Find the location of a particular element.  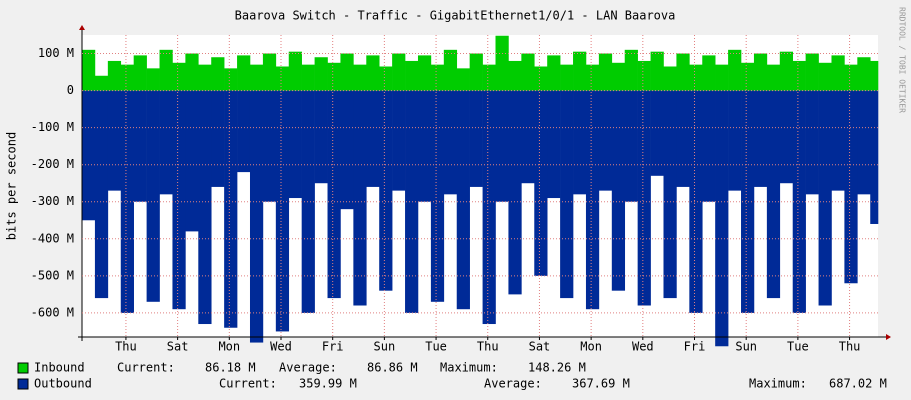

y-tick-label: -400 M is located at coordinates (52, 238).